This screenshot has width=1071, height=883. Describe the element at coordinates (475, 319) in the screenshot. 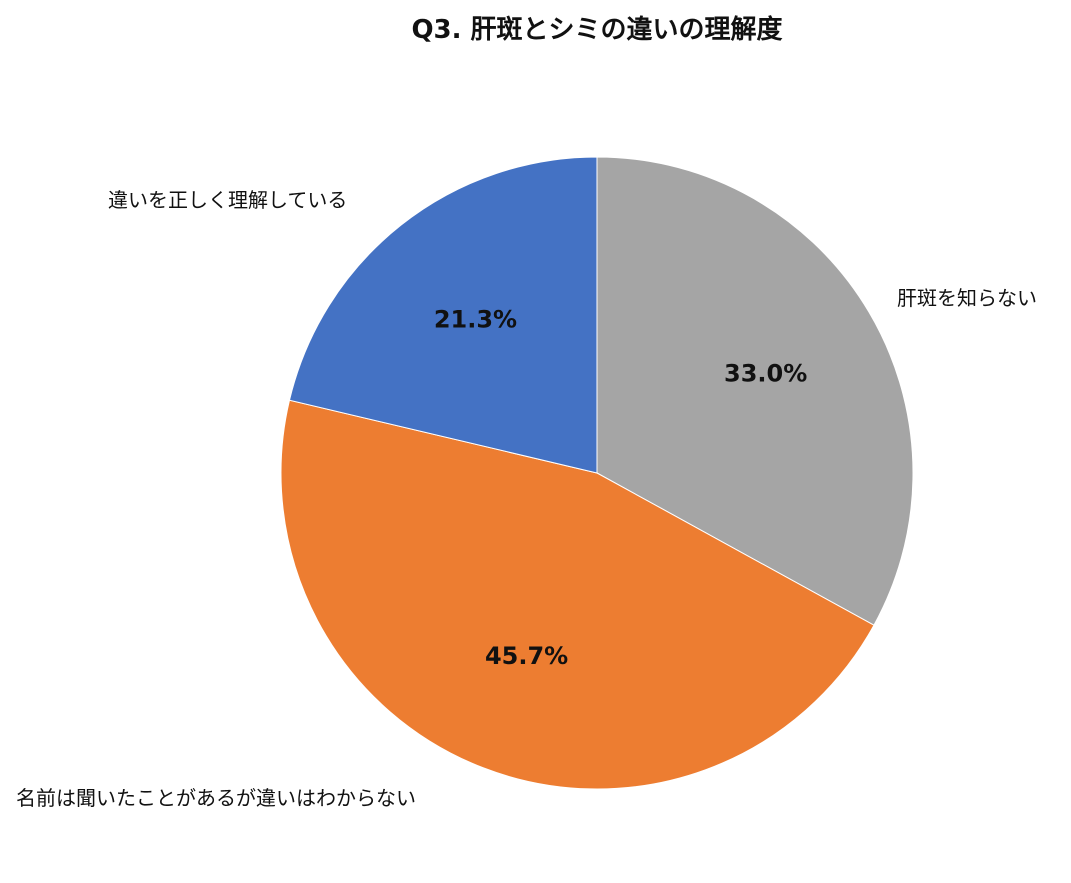

I see `pie-value-label-3: 21.3%` at that location.